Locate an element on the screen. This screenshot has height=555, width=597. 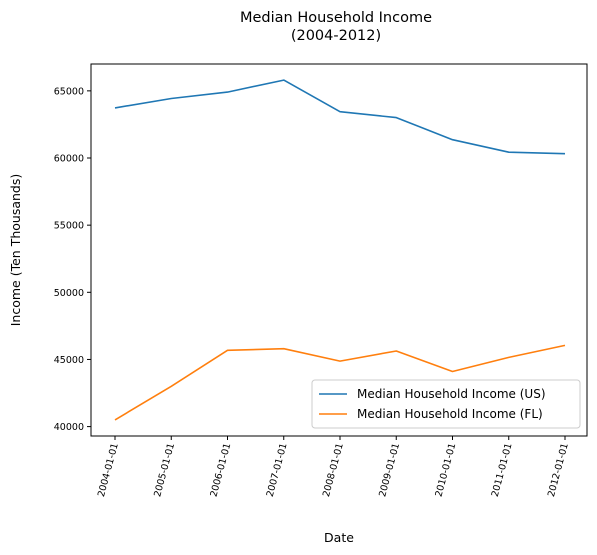
x-tick-label: 2005-01-01 is located at coordinates (164, 470).